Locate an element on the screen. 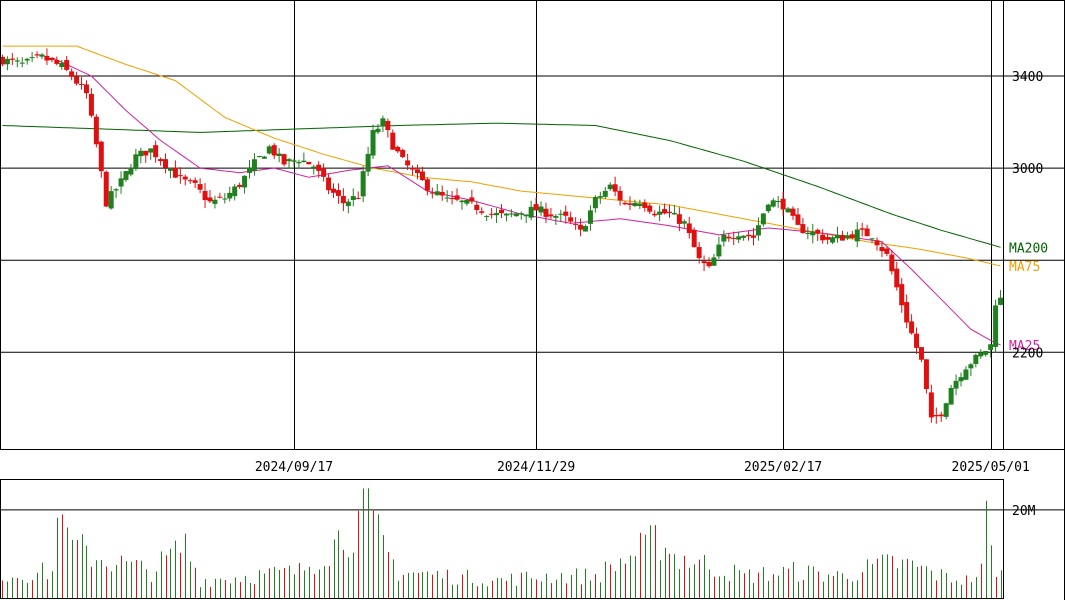 This screenshot has height=600, width=1065. price-tick-label: 3400 is located at coordinates (1027, 77).